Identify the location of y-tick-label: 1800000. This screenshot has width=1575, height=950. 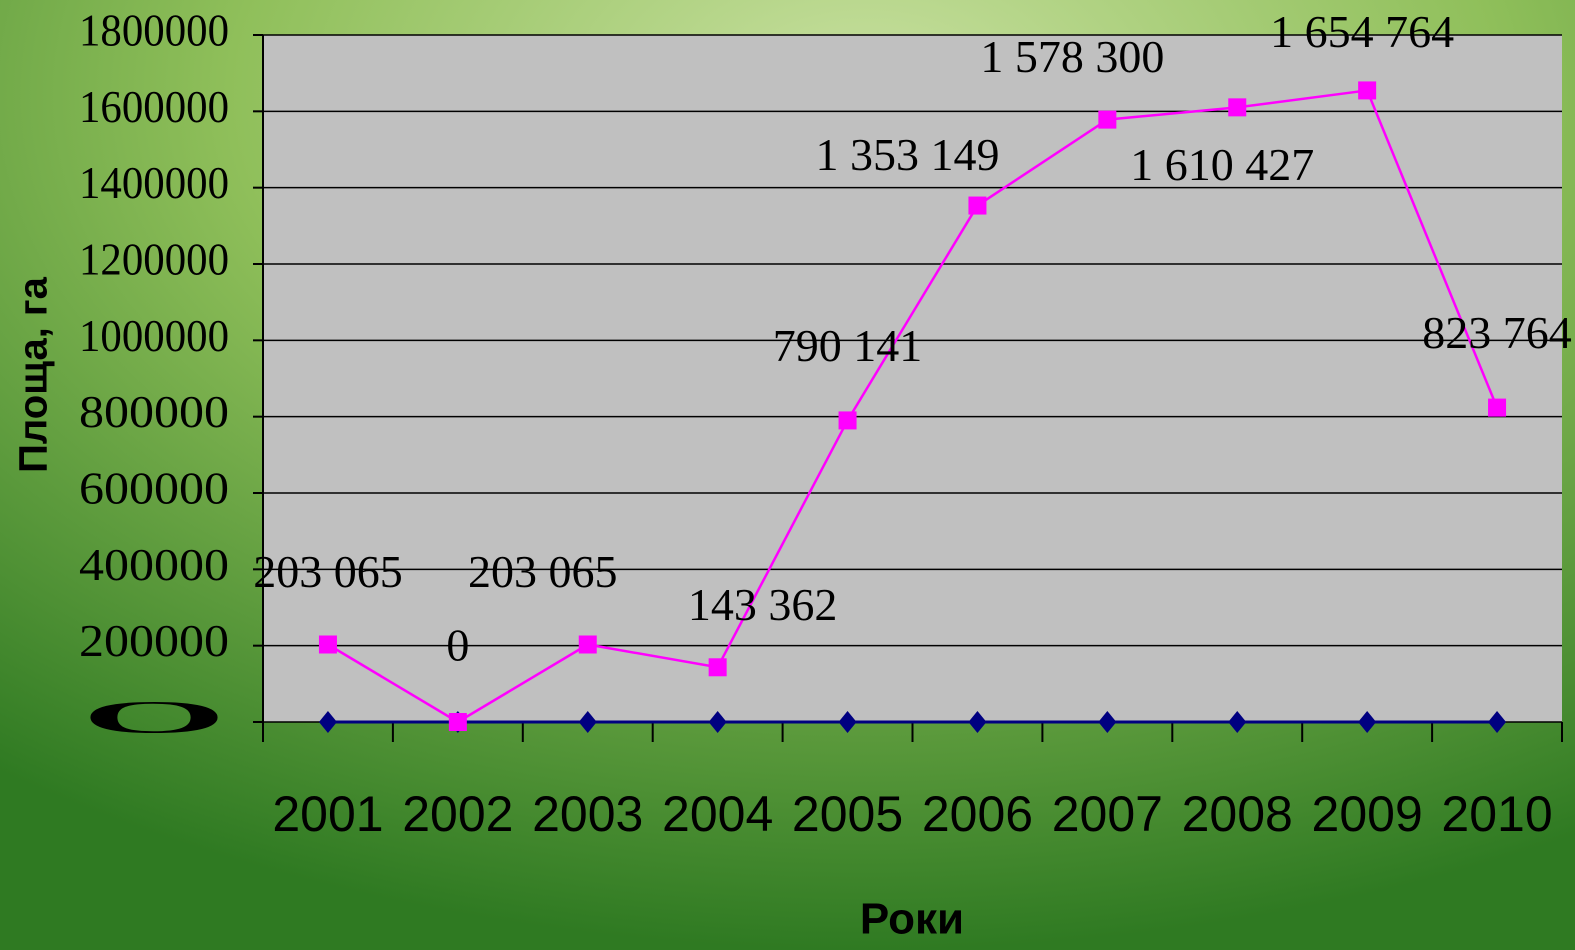
(154, 30).